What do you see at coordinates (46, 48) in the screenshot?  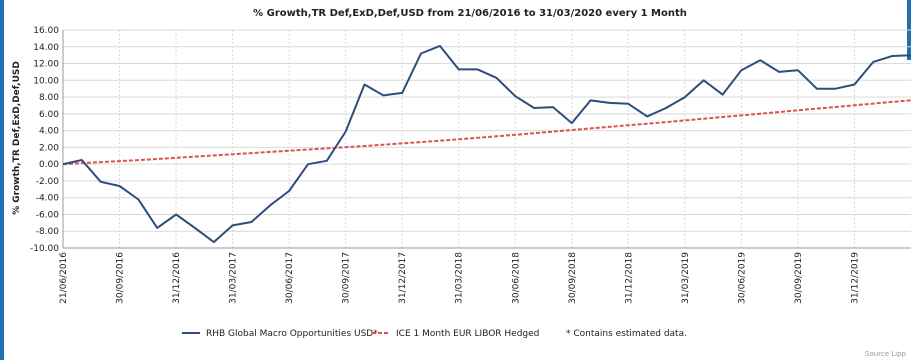 I see `y-tick-label: 14.00` at bounding box center [46, 48].